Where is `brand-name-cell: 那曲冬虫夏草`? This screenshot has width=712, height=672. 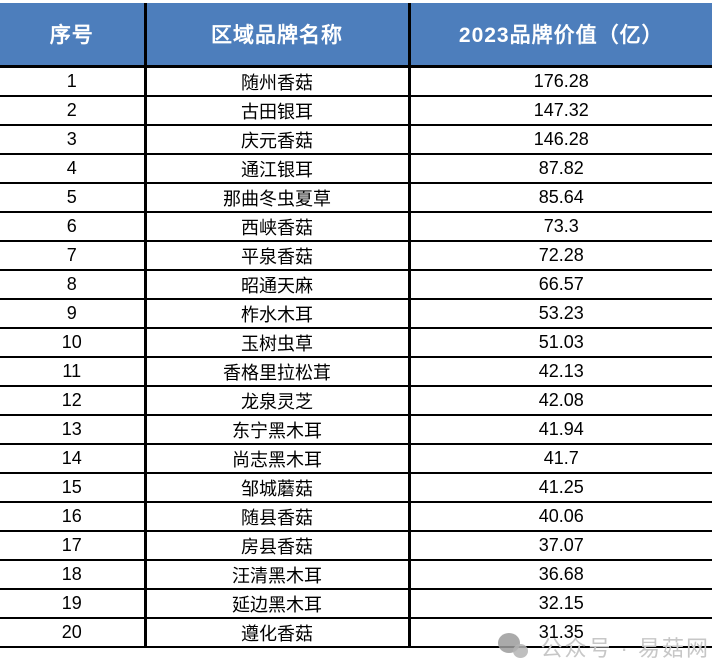
brand-name-cell: 那曲冬虫夏草 is located at coordinates (276, 198).